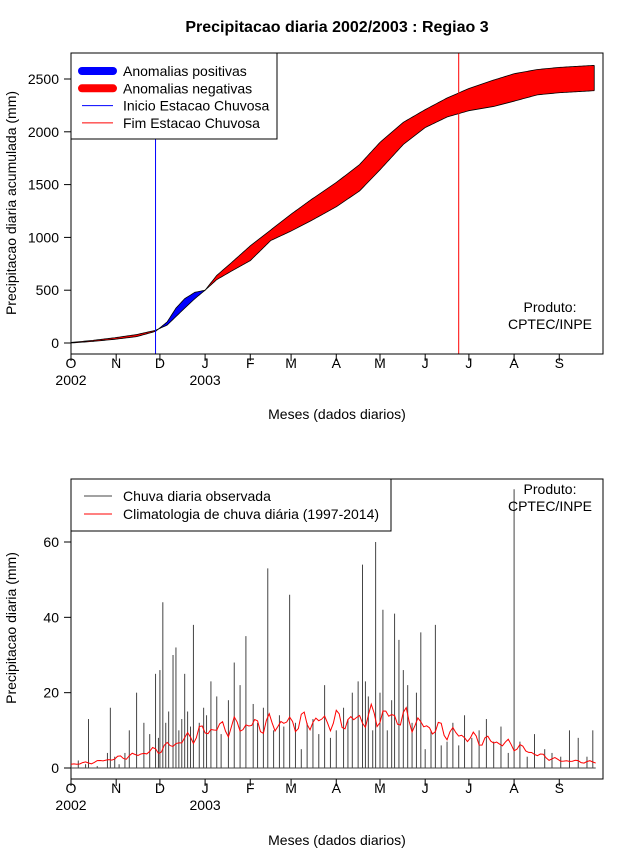 This screenshot has width=640, height=855. Describe the element at coordinates (51, 693) in the screenshot. I see `y-tick-label: 20` at that location.